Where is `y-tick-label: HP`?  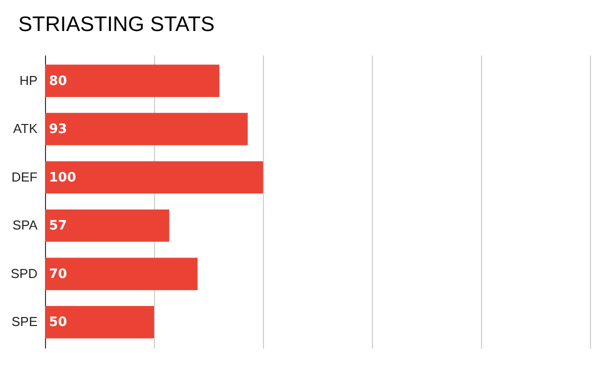 y-tick-label: HP is located at coordinates (28, 80).